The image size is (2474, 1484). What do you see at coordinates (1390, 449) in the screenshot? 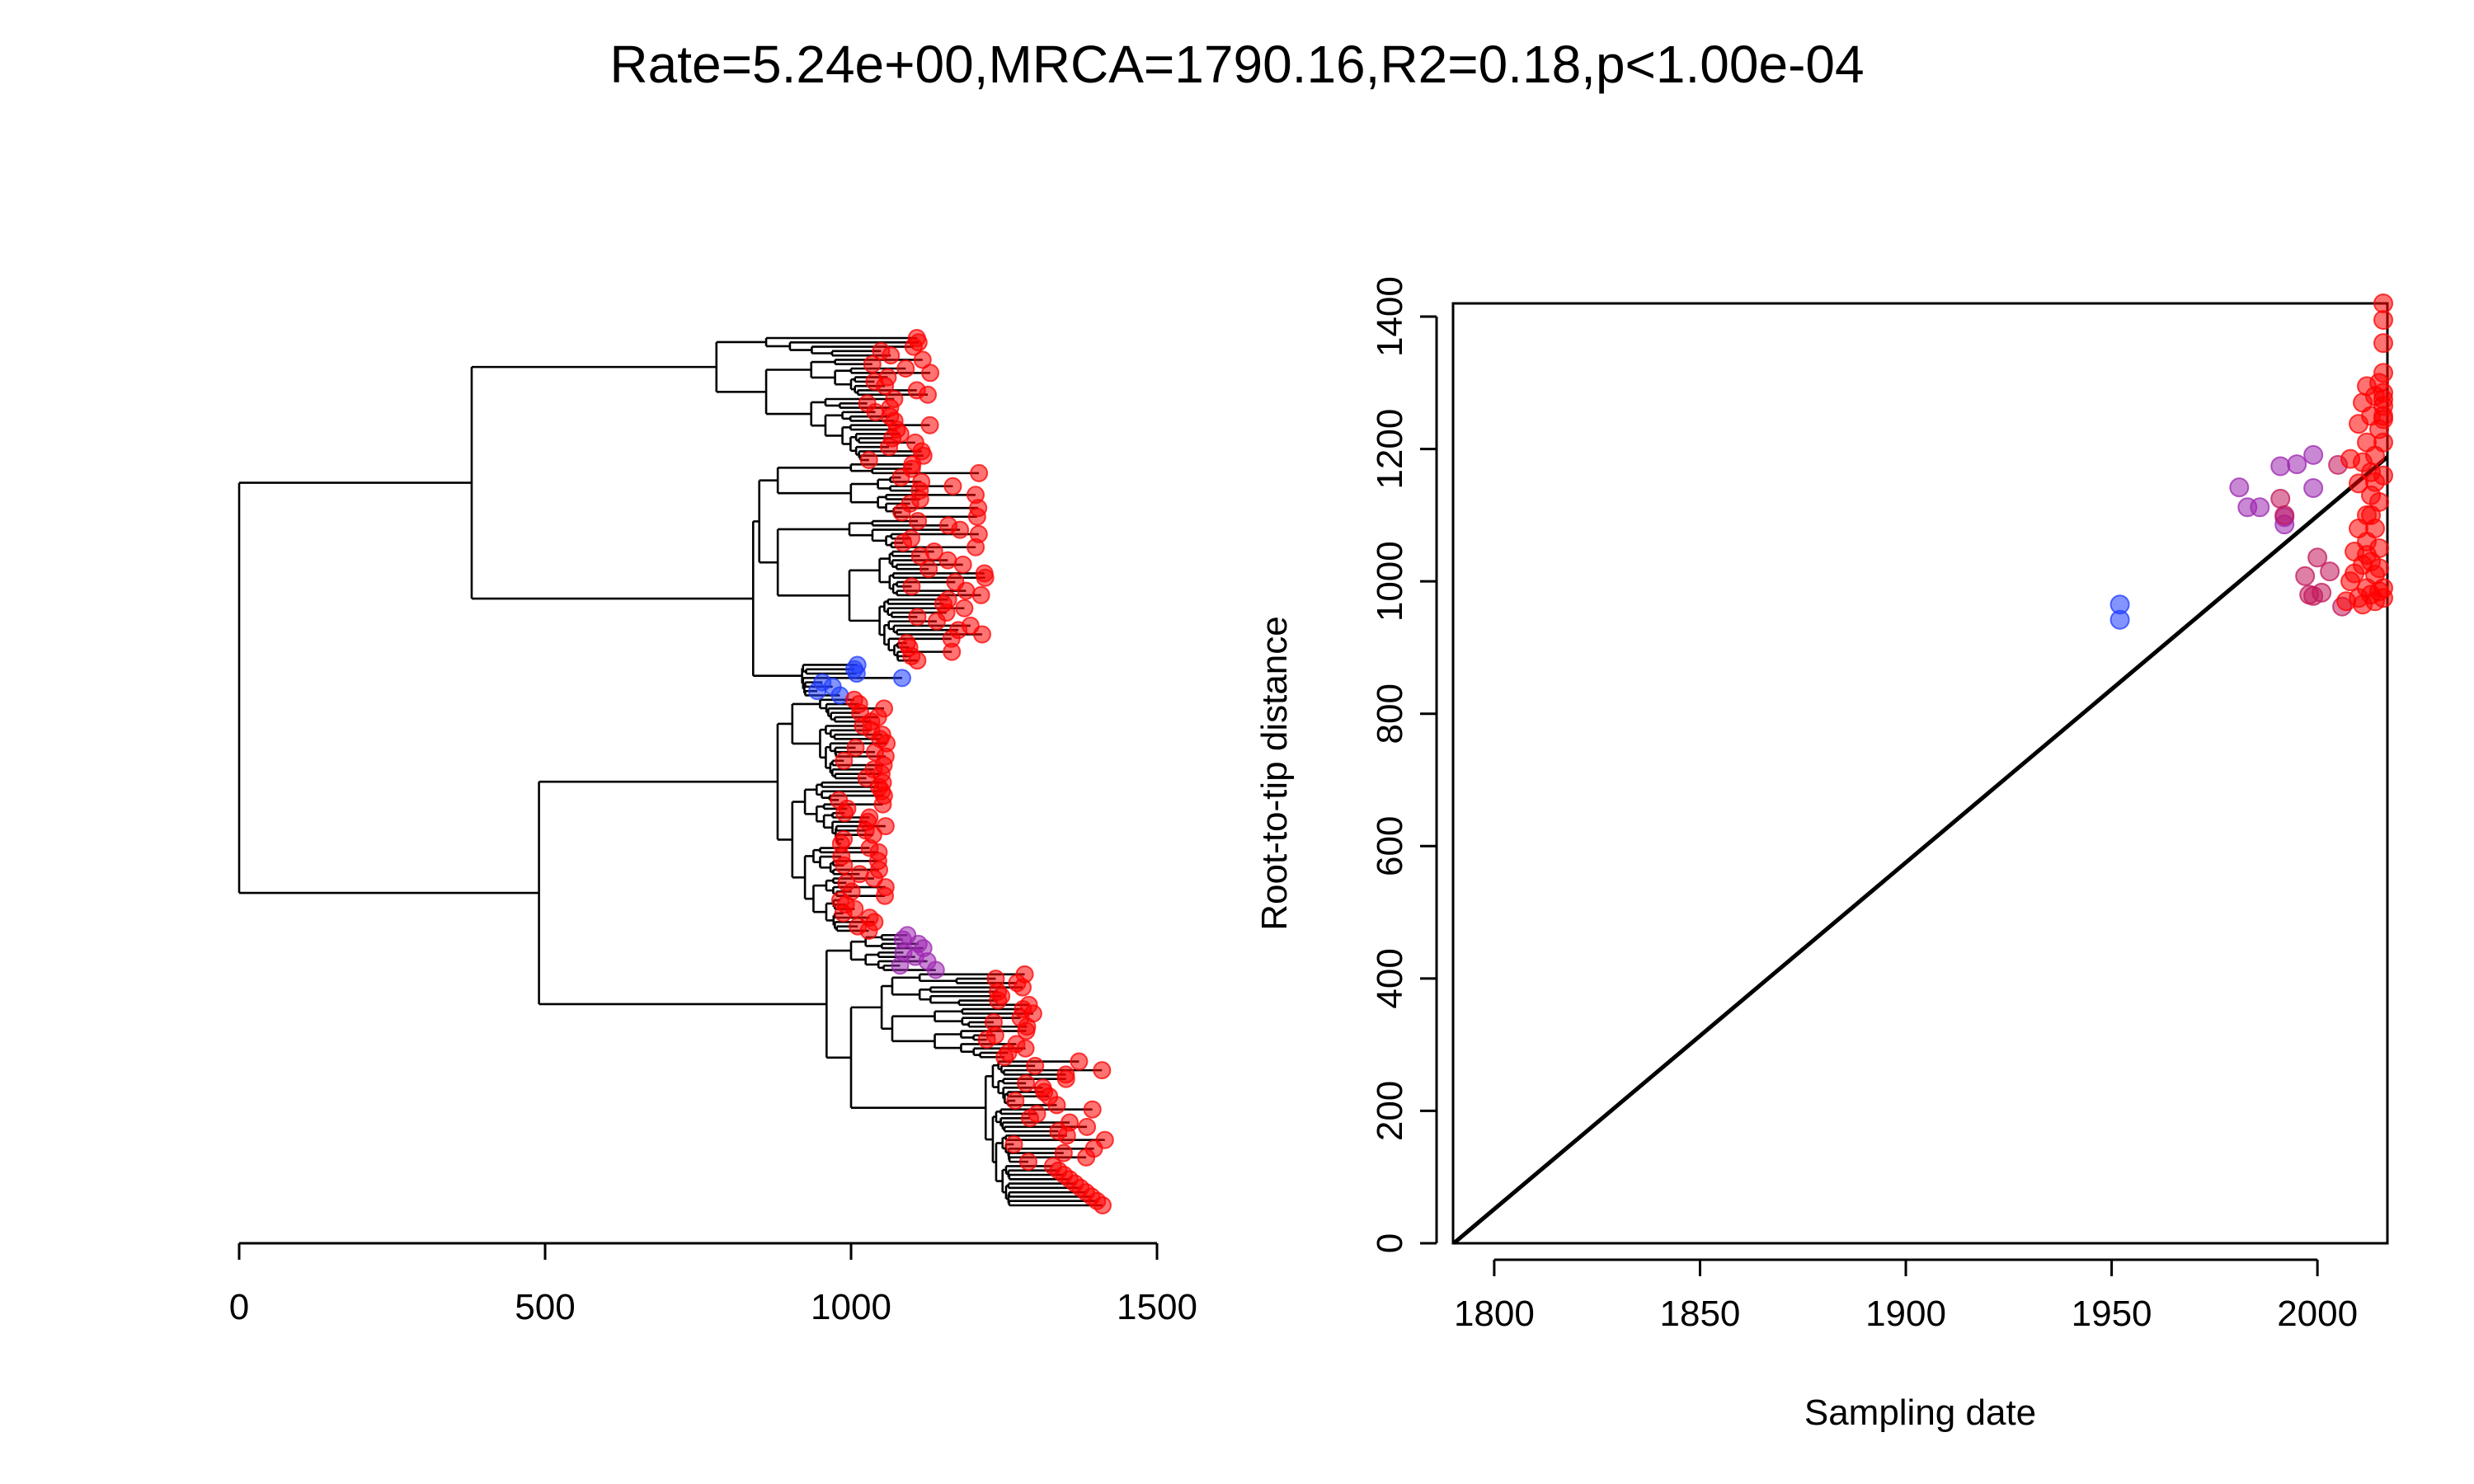
I see `y-tick-label: 1200` at bounding box center [1390, 449].